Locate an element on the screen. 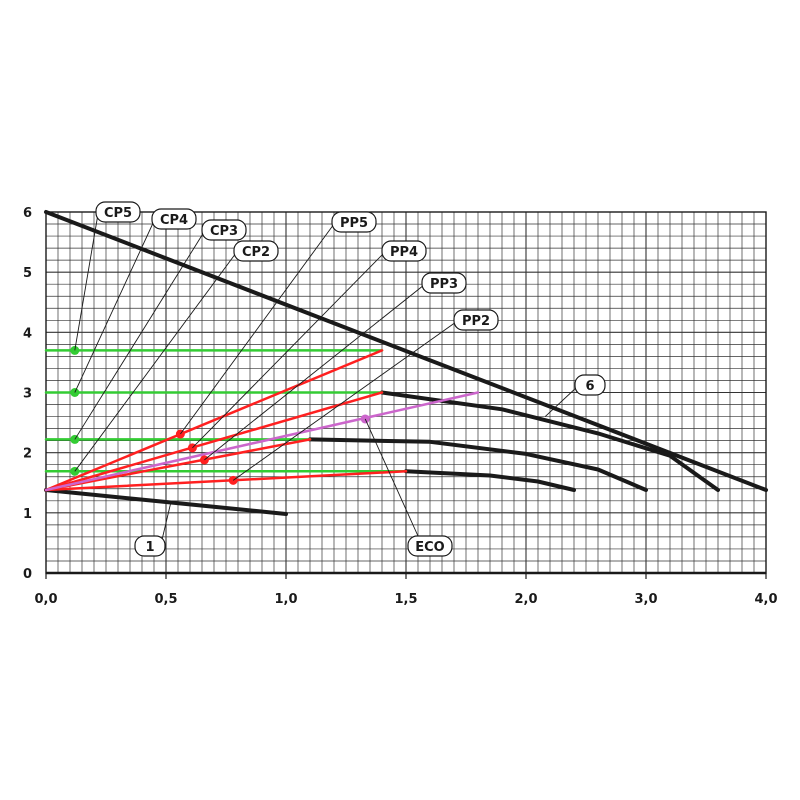 The width and height of the screenshot is (800, 800). callout-label: 6 is located at coordinates (589, 386).